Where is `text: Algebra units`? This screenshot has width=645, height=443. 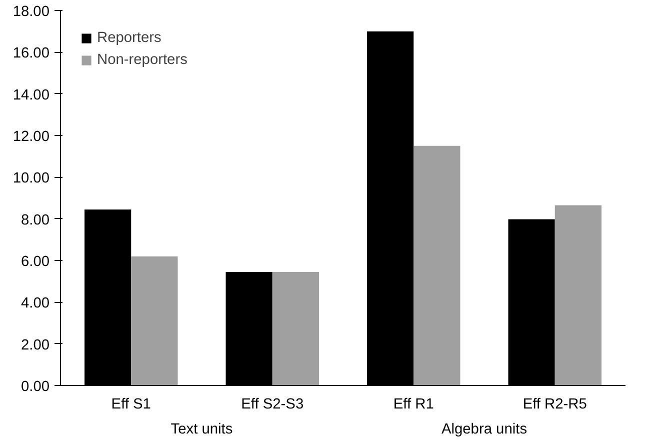
text: Algebra units is located at coordinates (484, 430).